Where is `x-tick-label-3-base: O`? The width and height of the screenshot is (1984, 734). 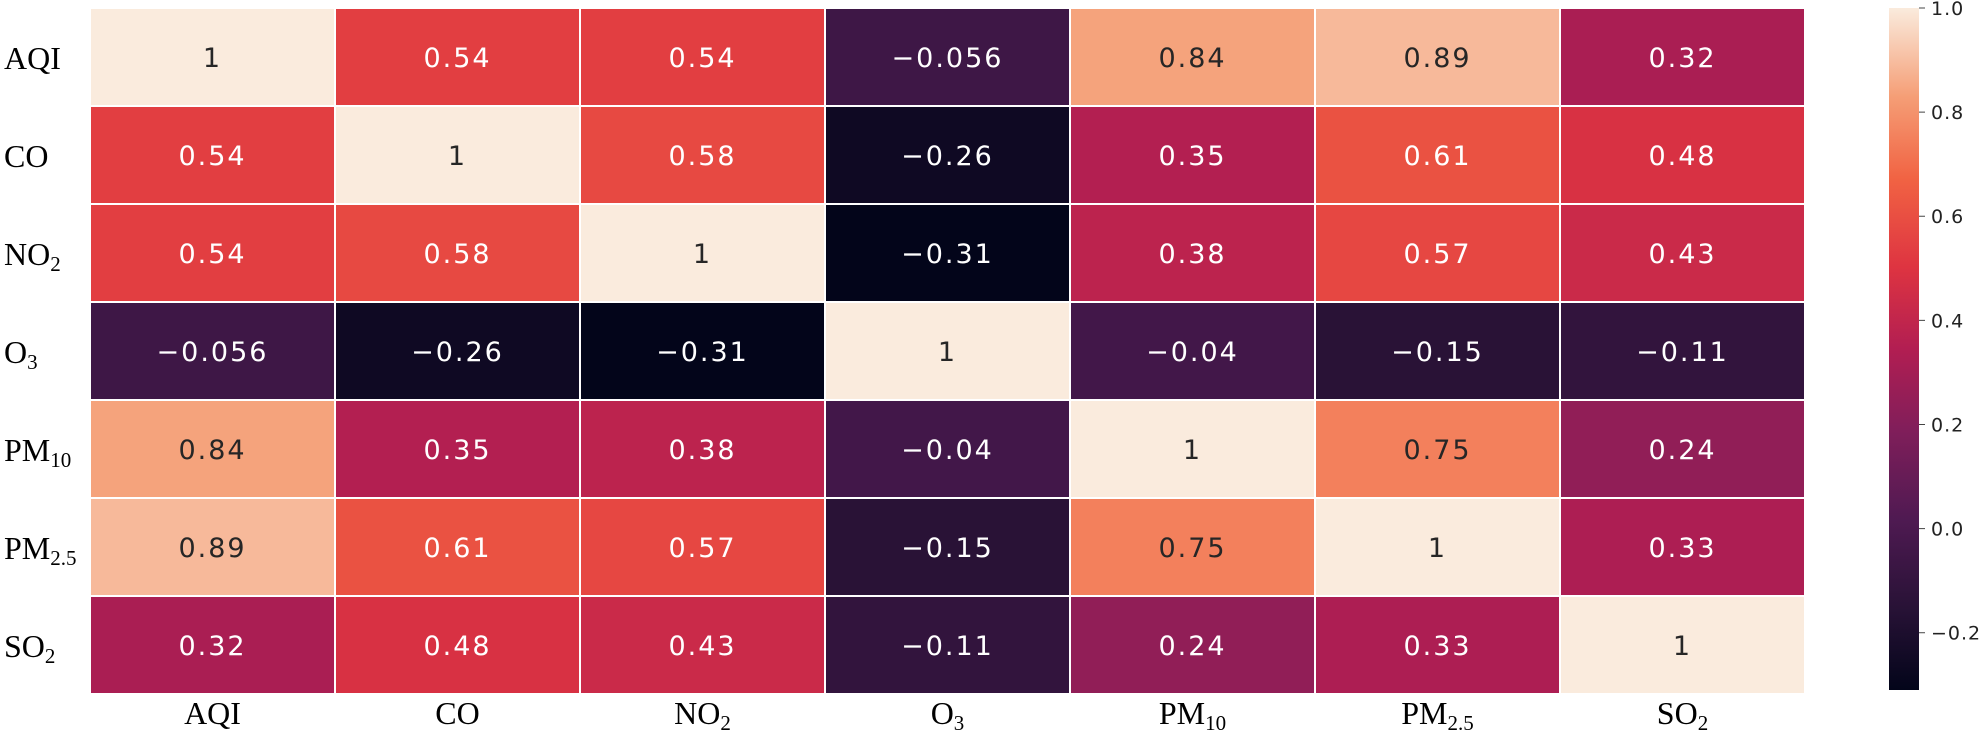
x-tick-label-3-base: O is located at coordinates (942, 713).